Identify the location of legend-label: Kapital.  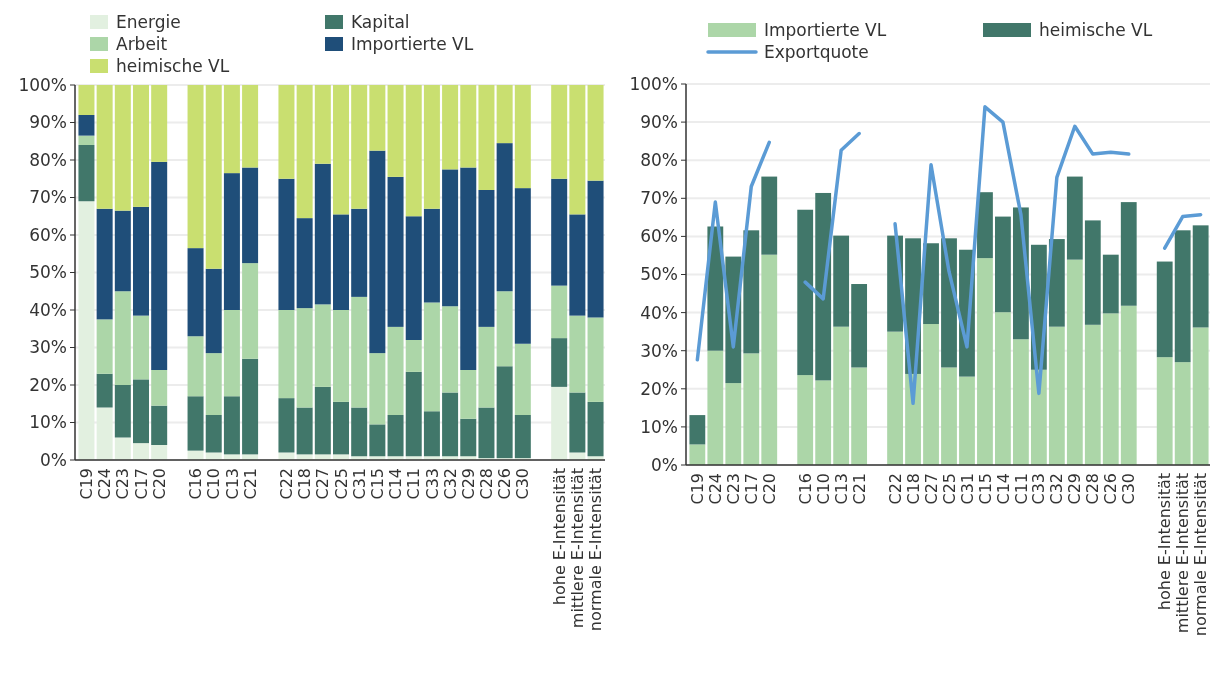
(380, 21).